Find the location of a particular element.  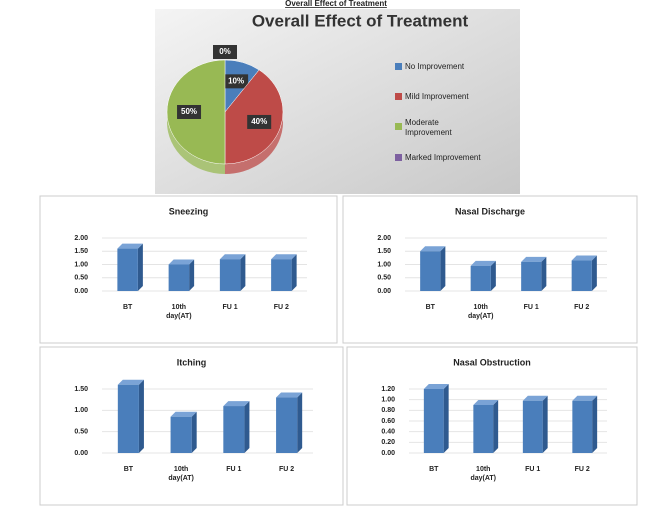

heading: Overall Effect of Treatment is located at coordinates (336, 4).